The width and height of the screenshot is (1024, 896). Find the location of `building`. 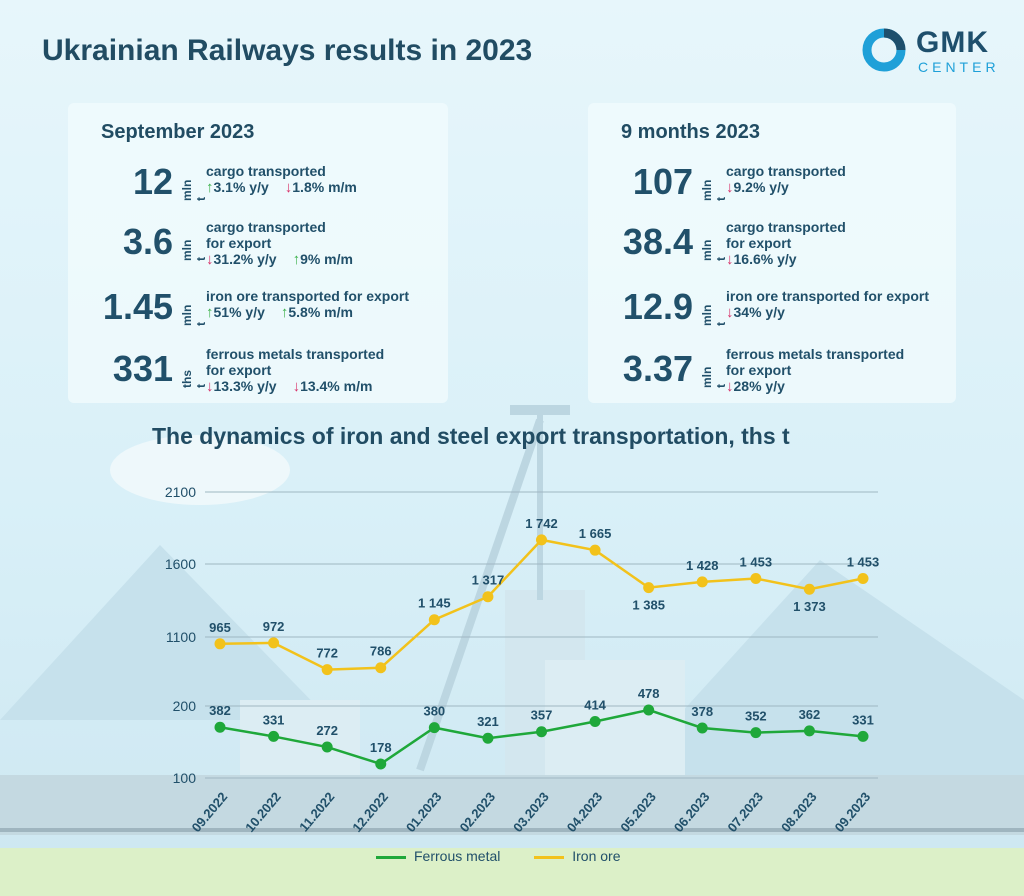

building is located at coordinates (615, 725).